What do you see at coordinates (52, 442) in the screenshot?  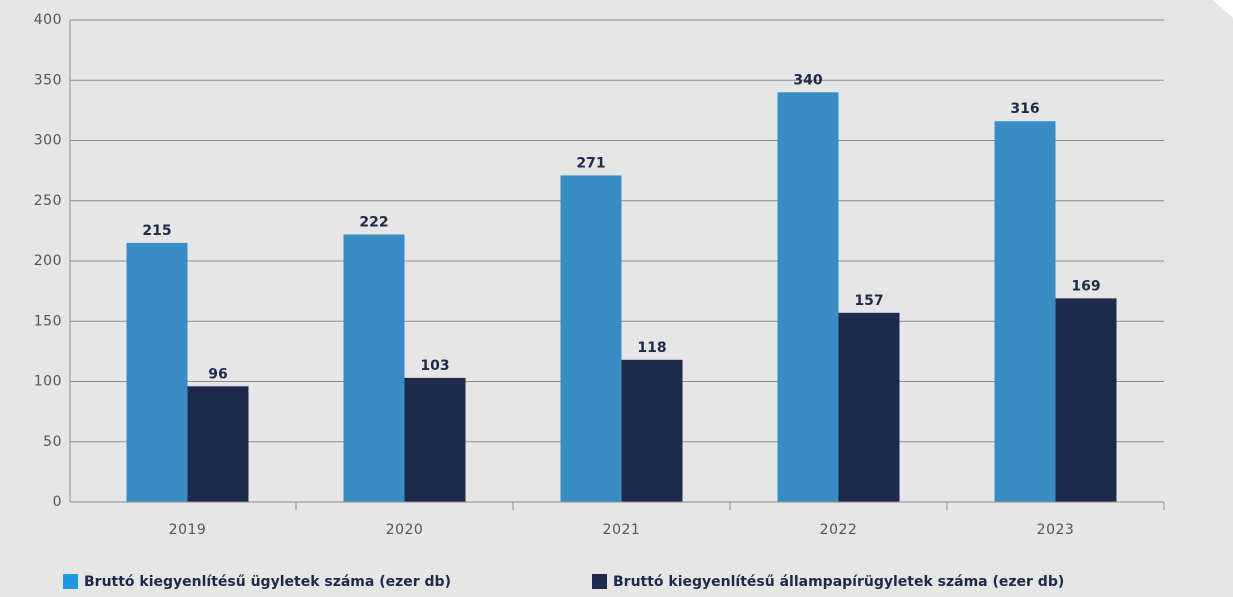 I see `y-tick-label: 50` at bounding box center [52, 442].